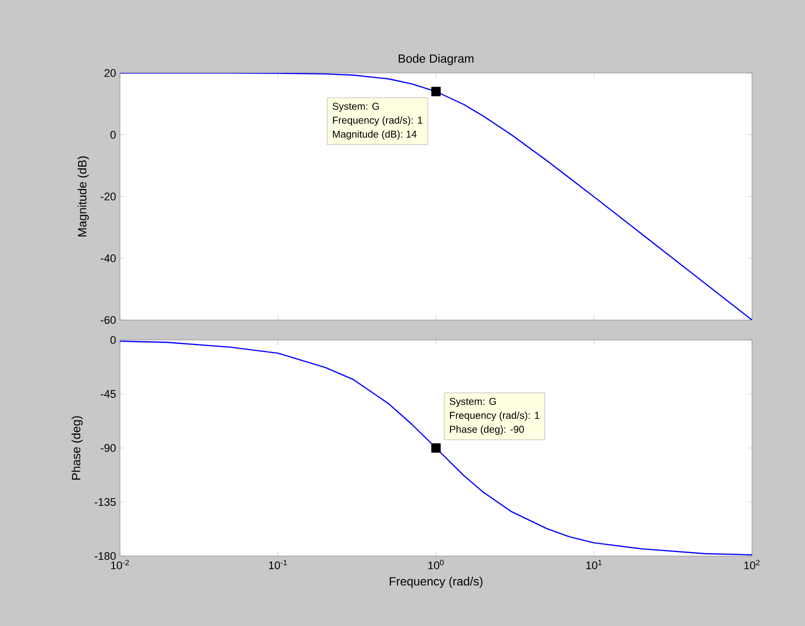  I want to click on annotation: Phase (deg): -90, so click(487, 430).